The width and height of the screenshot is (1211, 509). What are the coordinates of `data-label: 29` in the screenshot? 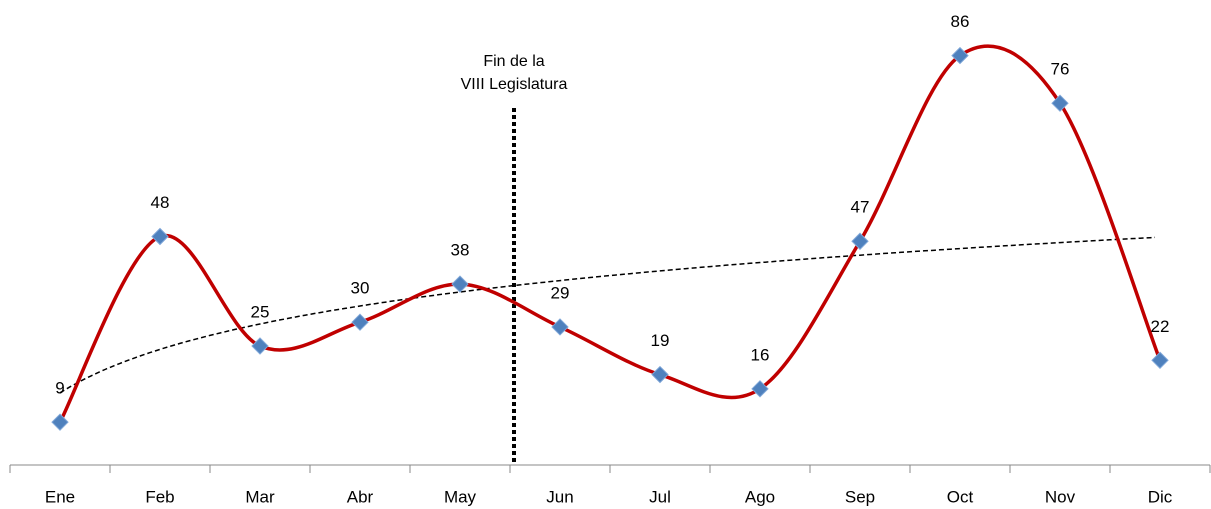 It's located at (560, 292).